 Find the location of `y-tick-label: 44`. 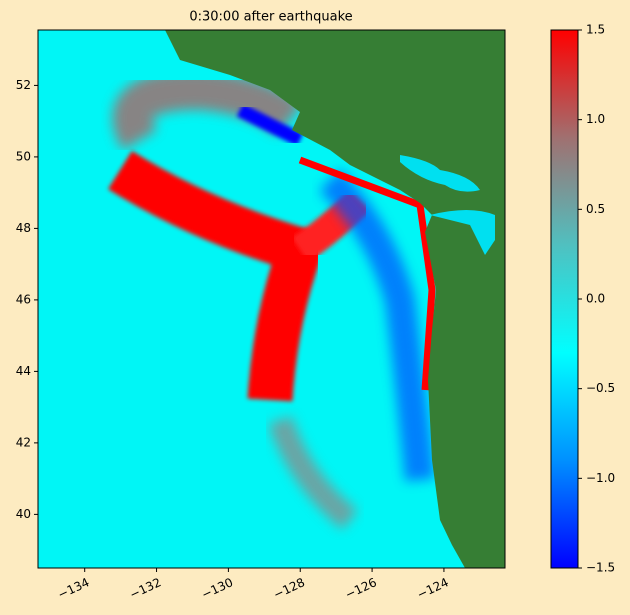

y-tick-label: 44 is located at coordinates (23, 371).